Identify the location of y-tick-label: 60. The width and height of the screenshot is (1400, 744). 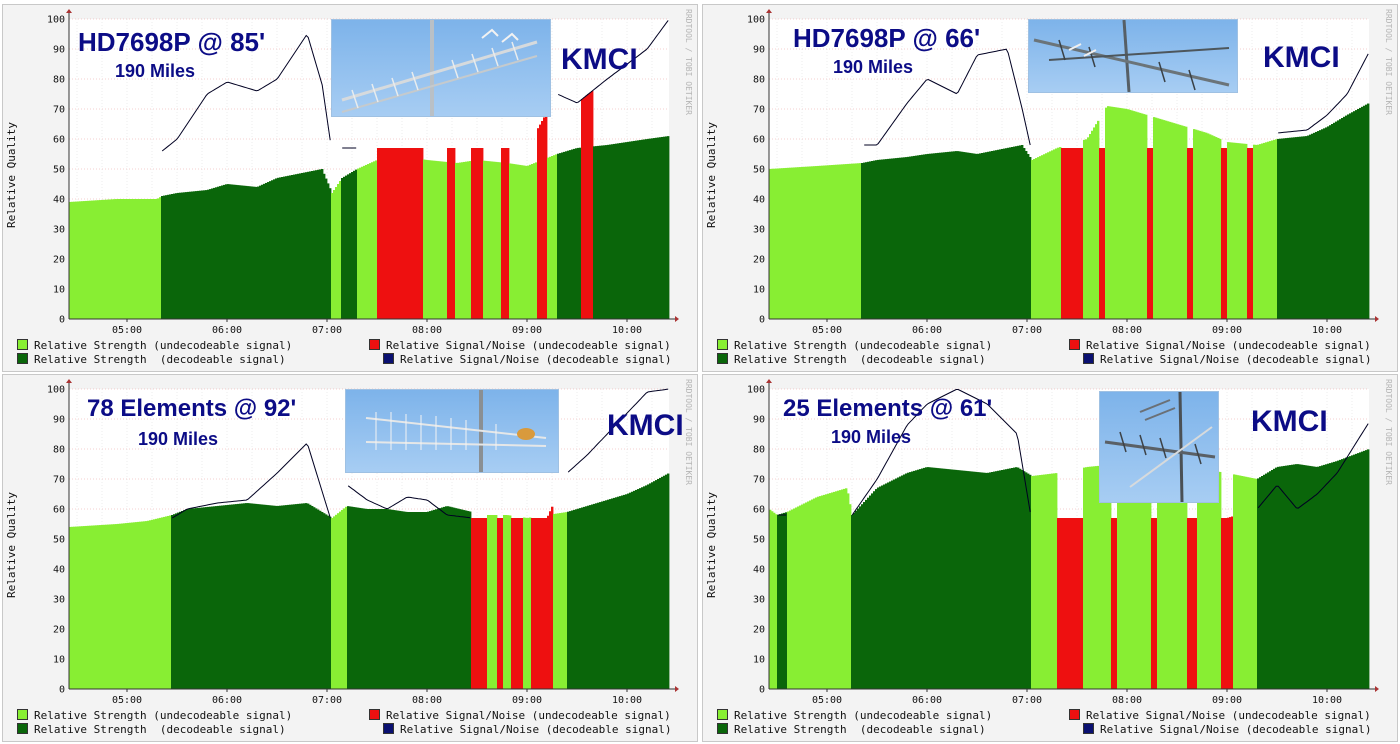
(759, 510).